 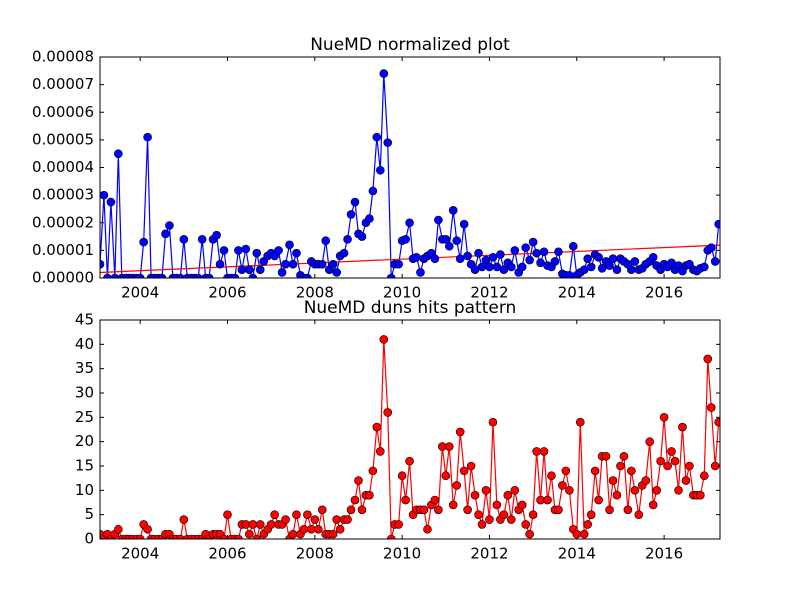 What do you see at coordinates (84, 368) in the screenshot?
I see `y-tick-label: 35` at bounding box center [84, 368].